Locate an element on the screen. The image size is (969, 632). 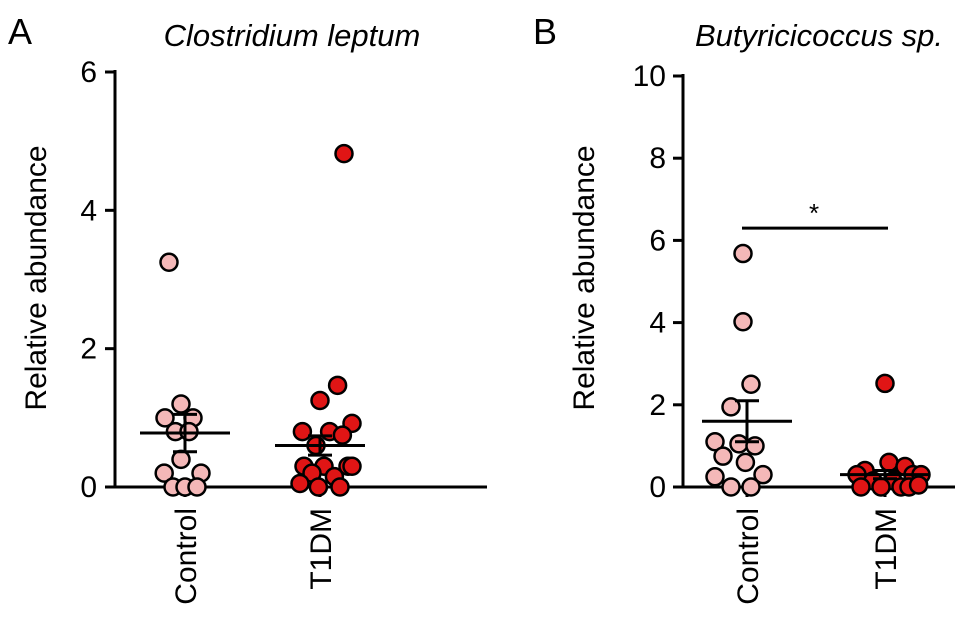
panel-letter-a: A is located at coordinates (20, 31).